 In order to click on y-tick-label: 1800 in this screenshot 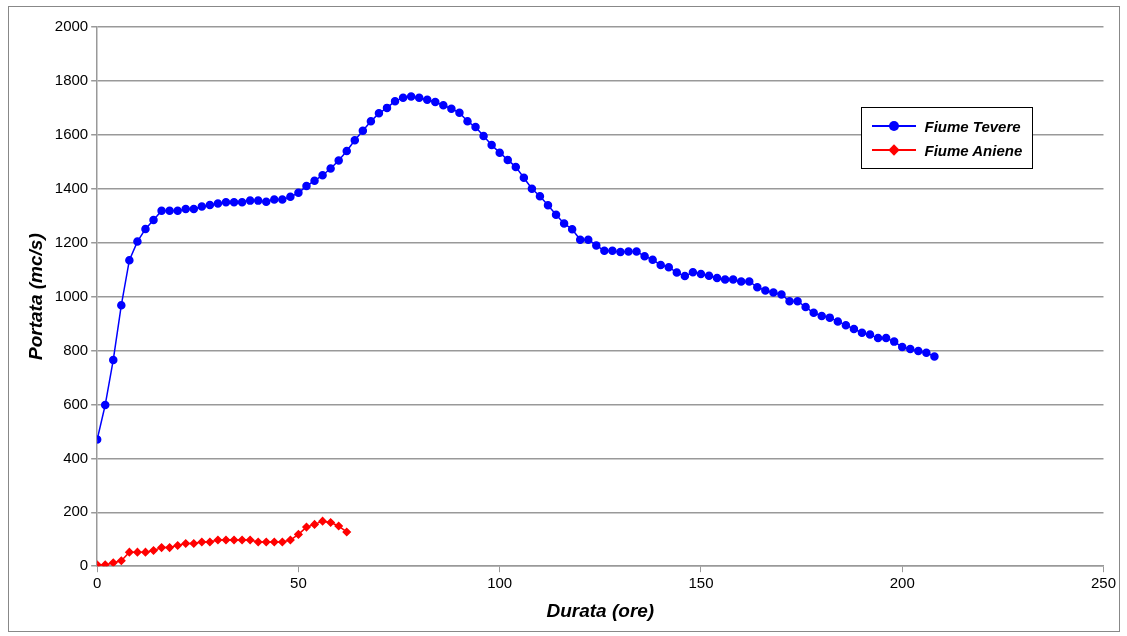, I will do `click(71, 80)`.